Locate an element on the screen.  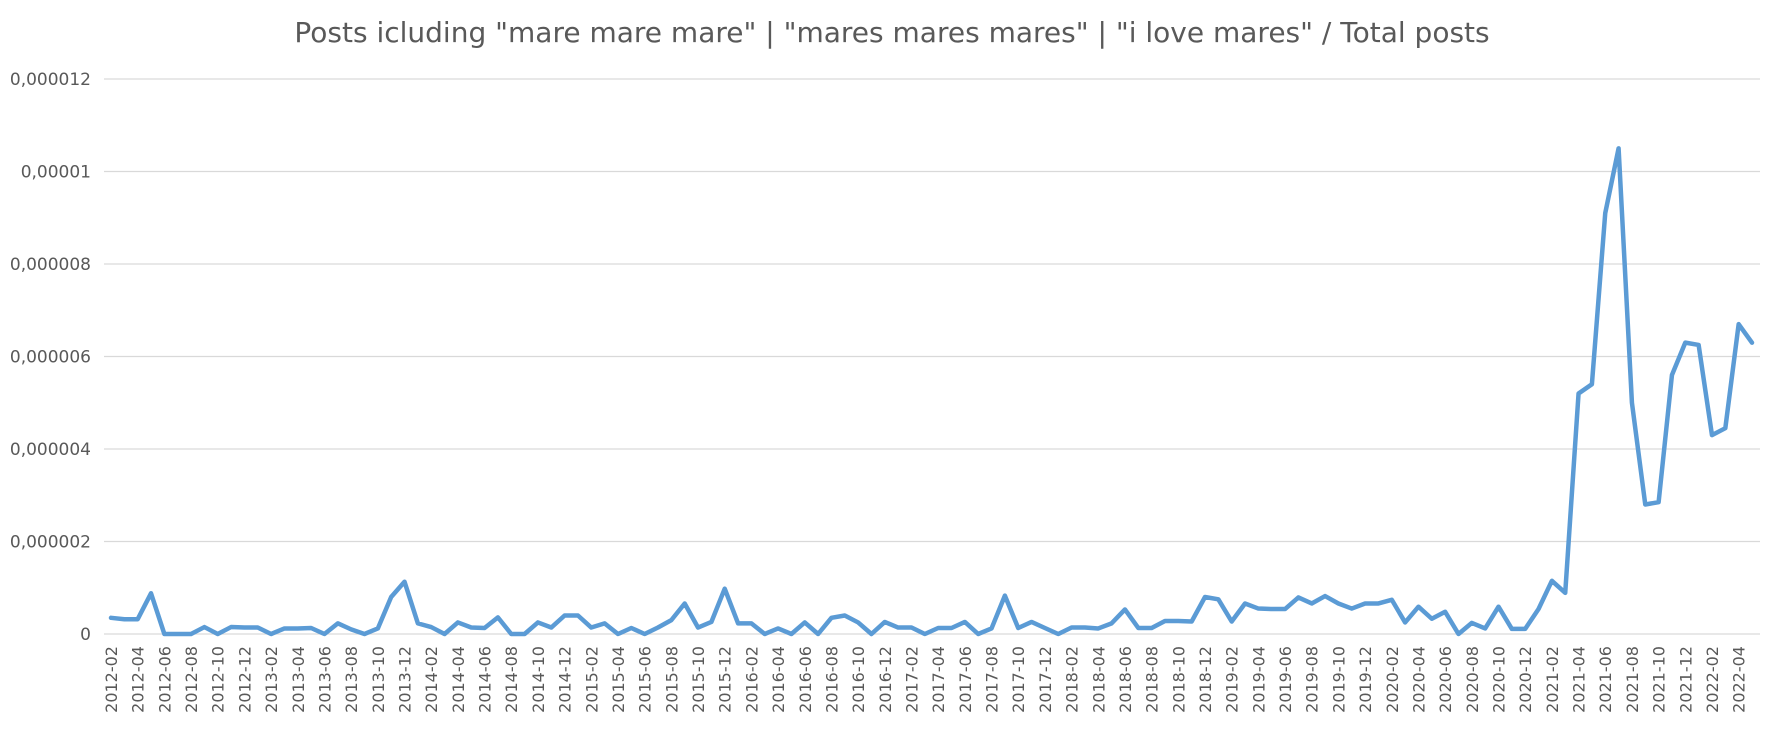
x-tick-label: 2016-02 is located at coordinates (751, 679).